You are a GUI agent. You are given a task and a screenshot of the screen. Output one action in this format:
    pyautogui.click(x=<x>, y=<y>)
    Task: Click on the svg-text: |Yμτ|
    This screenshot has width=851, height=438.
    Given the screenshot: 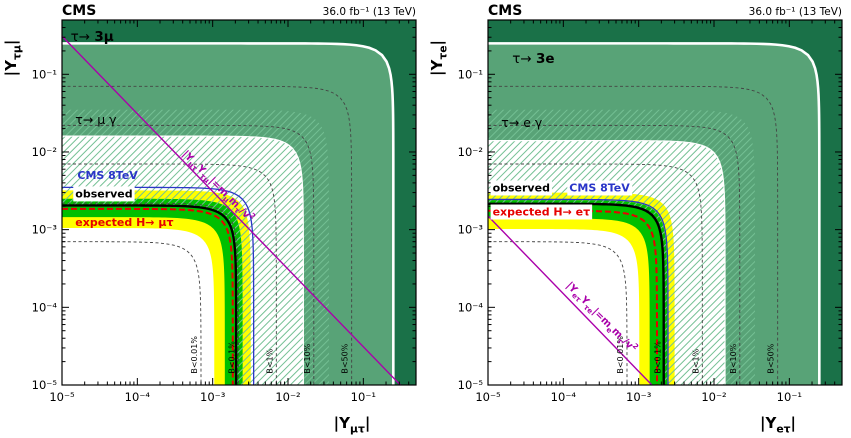 What is the action you would take?
    pyautogui.click(x=352, y=425)
    